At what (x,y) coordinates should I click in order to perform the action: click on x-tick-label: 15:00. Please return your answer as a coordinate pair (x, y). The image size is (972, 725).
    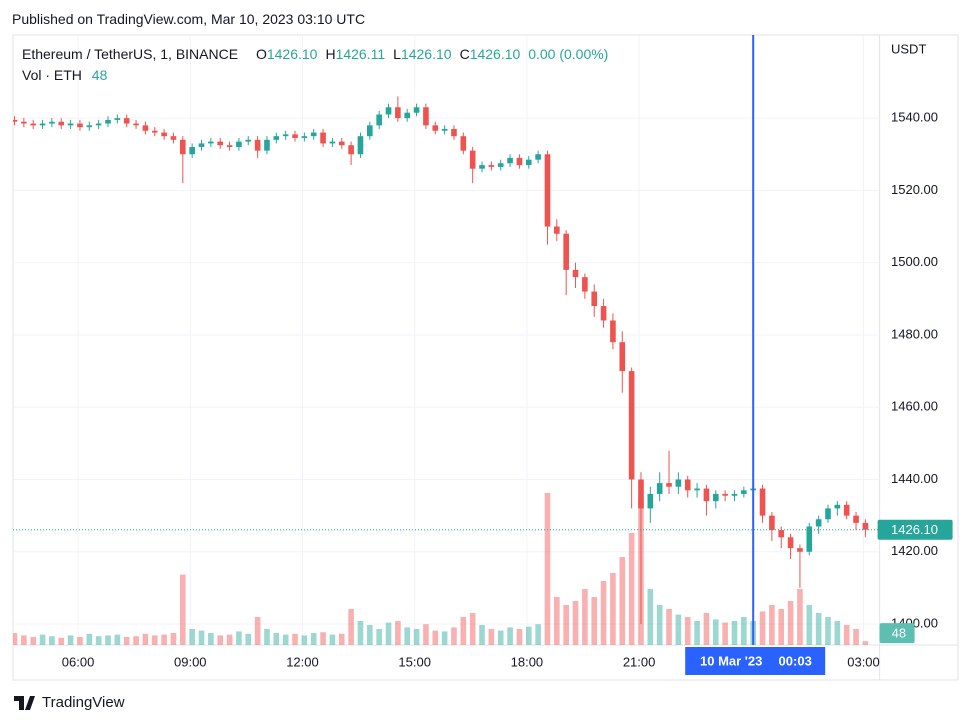
    Looking at the image, I should click on (414, 661).